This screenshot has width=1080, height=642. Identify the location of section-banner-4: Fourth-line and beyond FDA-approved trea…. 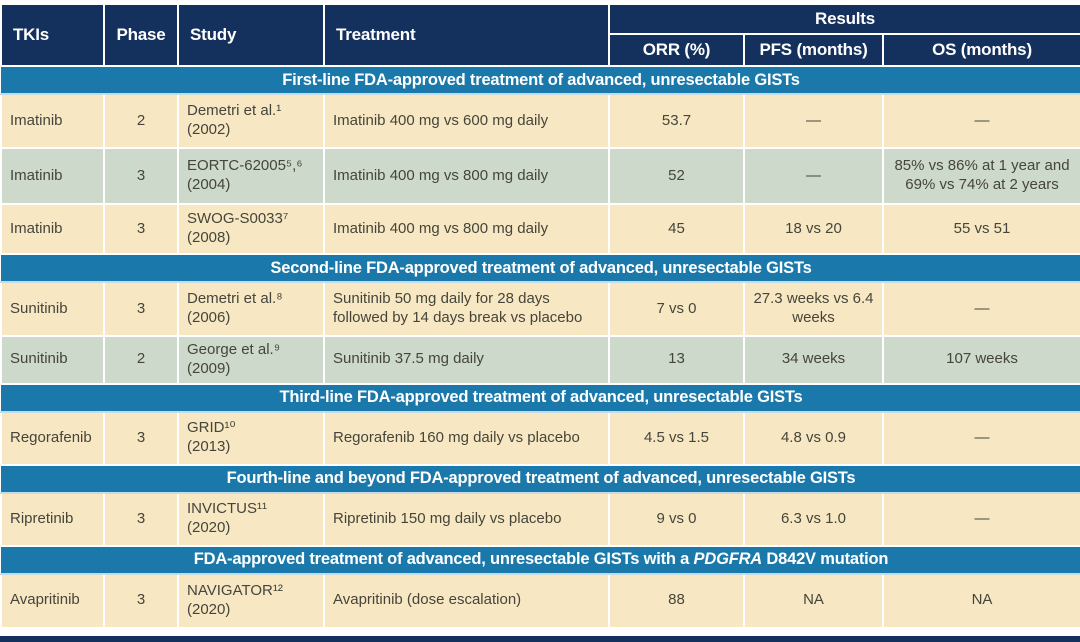
(540, 478).